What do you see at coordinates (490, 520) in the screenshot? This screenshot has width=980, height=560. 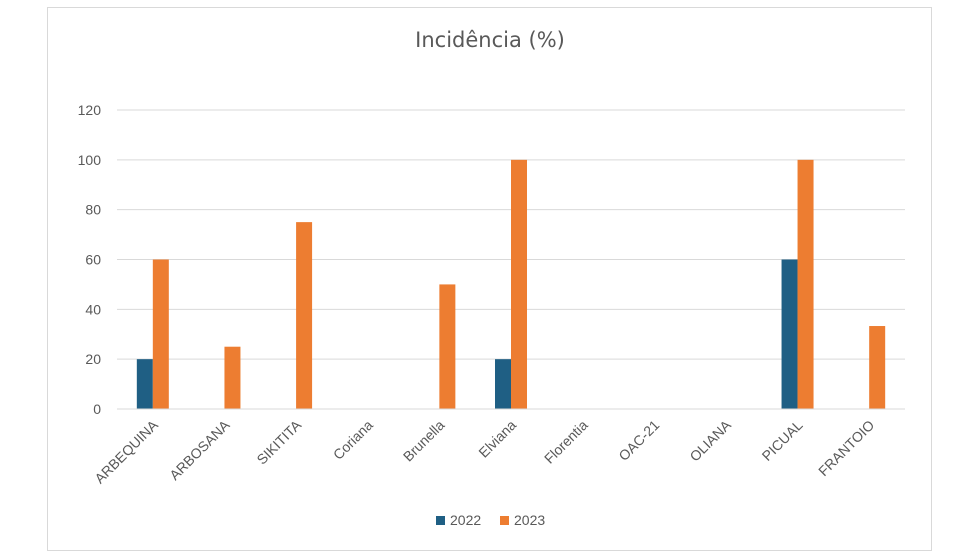 I see `legend: 2022 2023` at bounding box center [490, 520].